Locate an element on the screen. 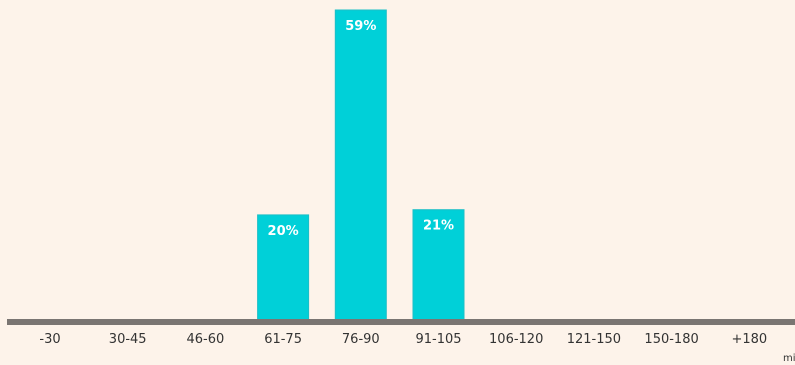  x-tick-76-90: 76-90 is located at coordinates (361, 339).